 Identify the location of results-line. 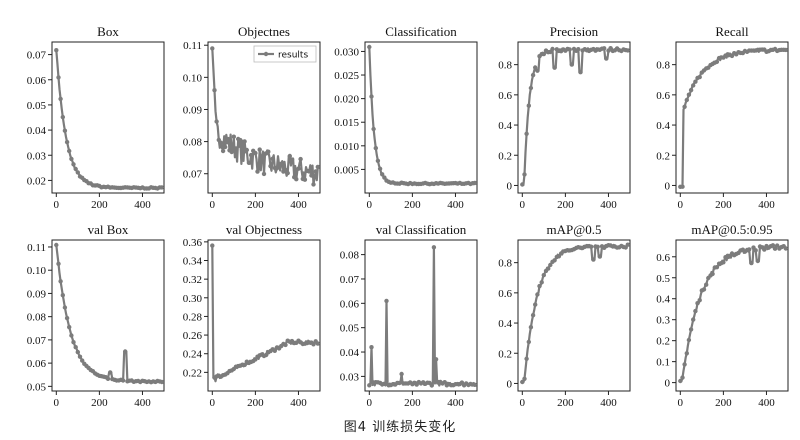
(733, 117).